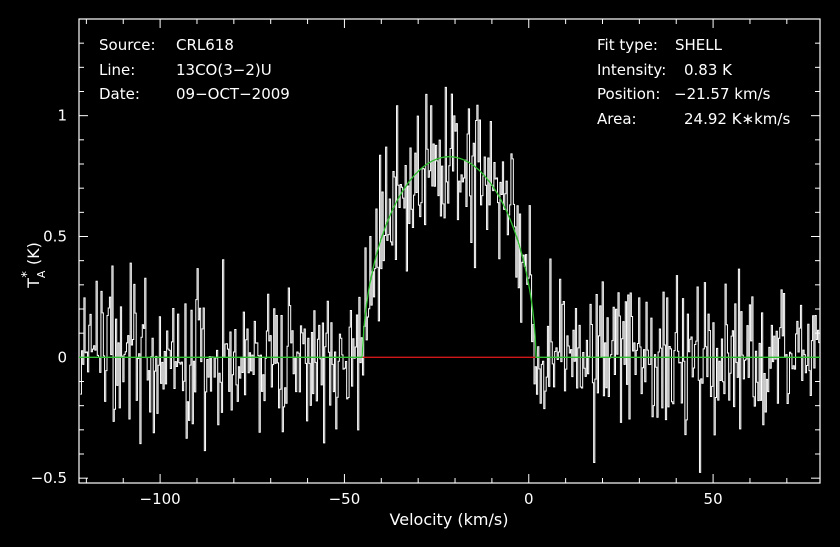 The height and width of the screenshot is (547, 840). What do you see at coordinates (345, 499) in the screenshot?
I see `x-tick-label: −50` at bounding box center [345, 499].